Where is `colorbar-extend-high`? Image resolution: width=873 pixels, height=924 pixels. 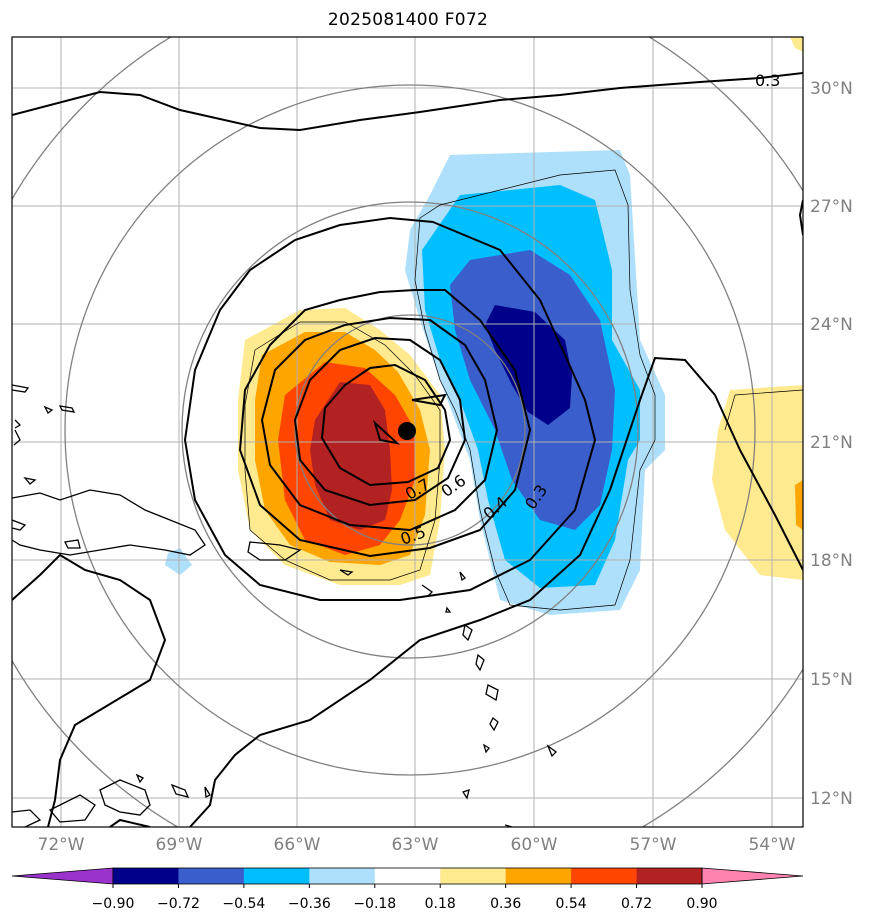 colorbar-extend-high is located at coordinates (752, 876).